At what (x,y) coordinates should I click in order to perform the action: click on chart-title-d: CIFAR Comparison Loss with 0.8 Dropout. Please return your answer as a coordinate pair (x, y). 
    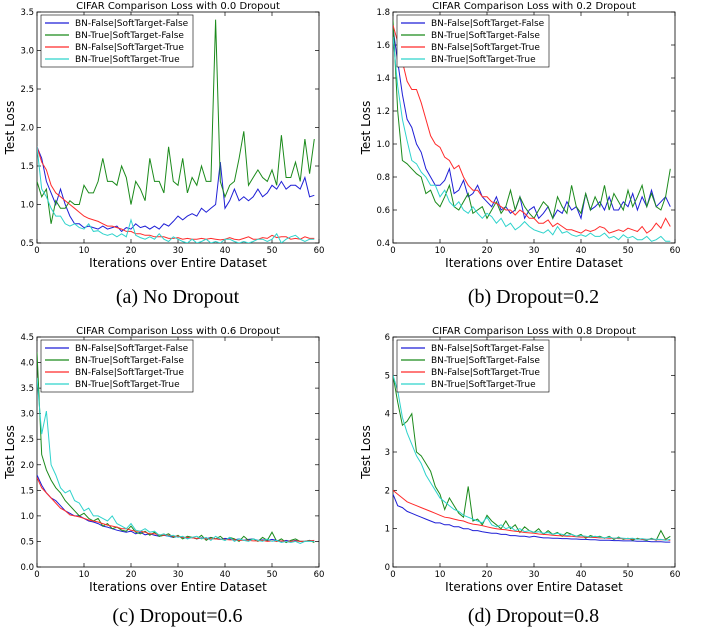
    Looking at the image, I should click on (534, 331).